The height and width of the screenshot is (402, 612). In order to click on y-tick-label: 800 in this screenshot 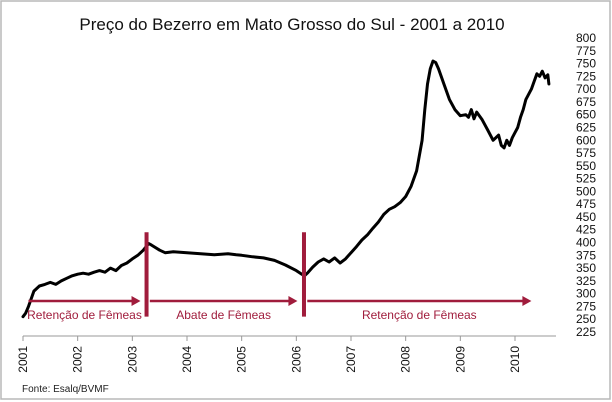, I will do `click(586, 38)`.